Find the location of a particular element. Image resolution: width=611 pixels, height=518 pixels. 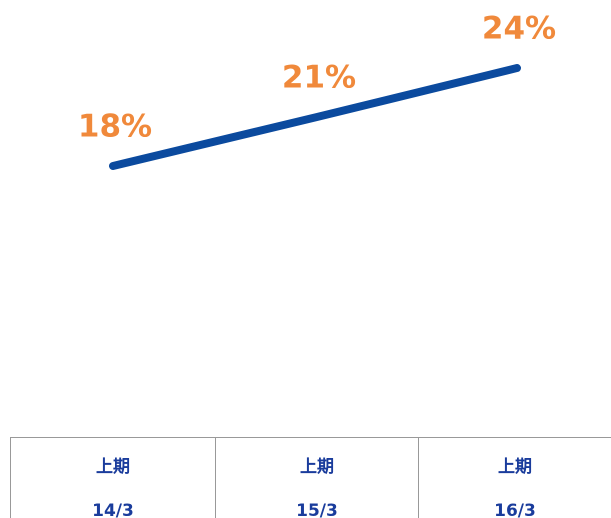

category-label: 14/3 is located at coordinates (113, 509).